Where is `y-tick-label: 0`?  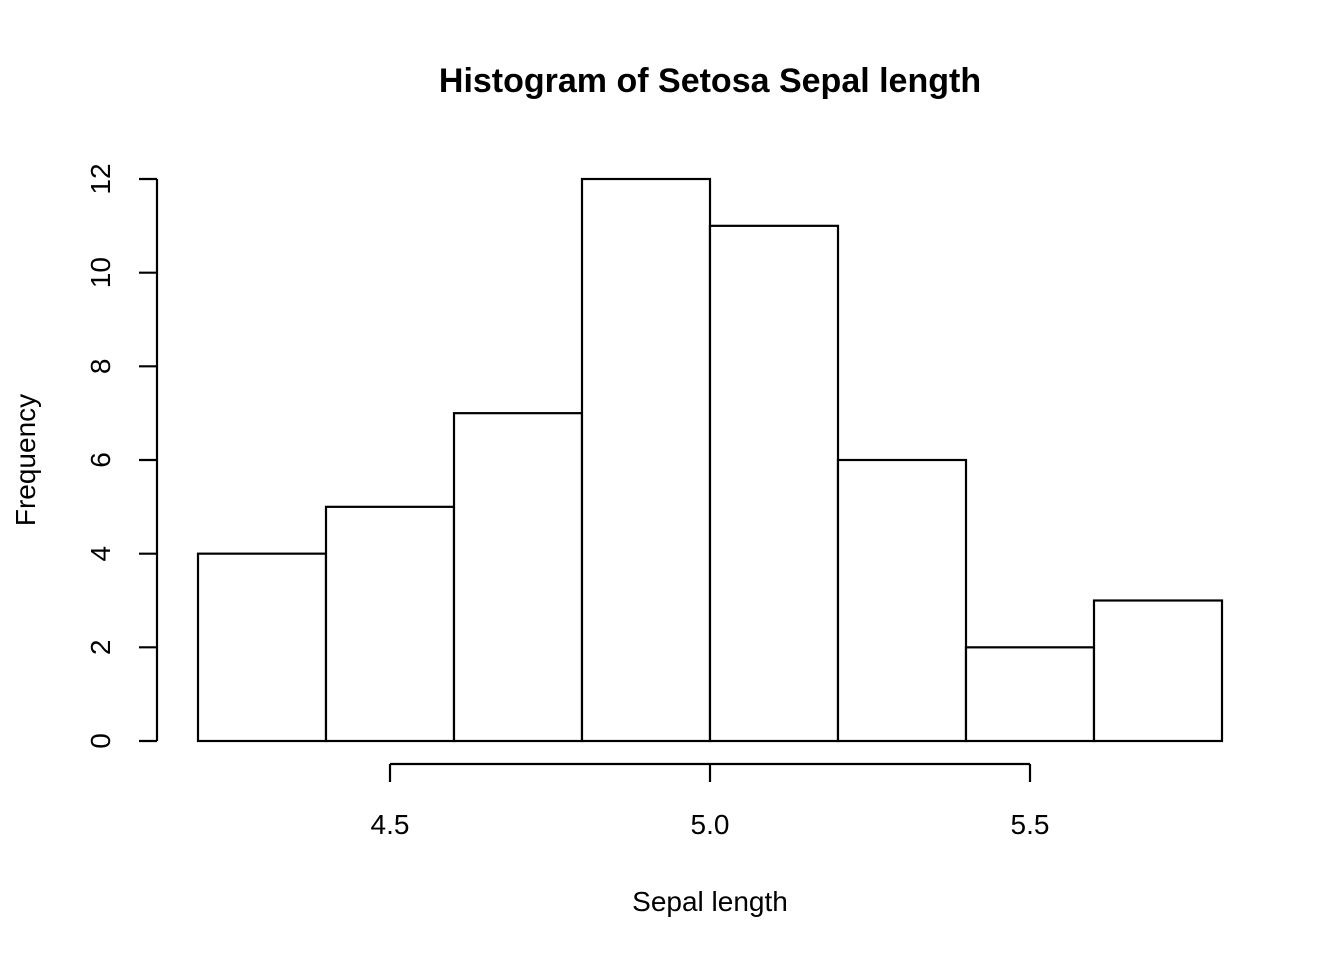
y-tick-label: 0 is located at coordinates (100, 741).